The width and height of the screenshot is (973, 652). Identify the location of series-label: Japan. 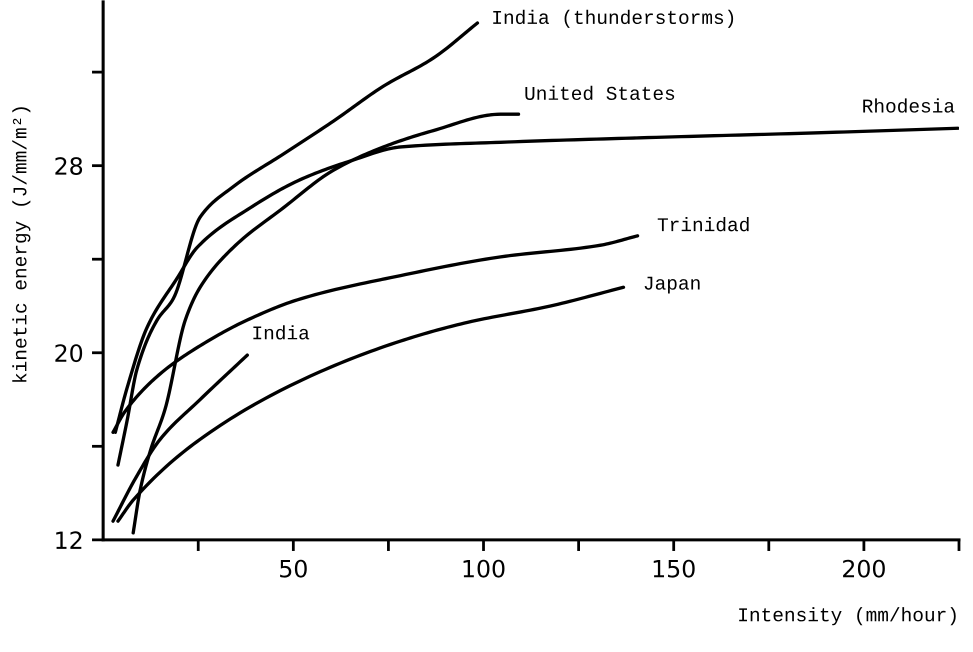
(672, 285).